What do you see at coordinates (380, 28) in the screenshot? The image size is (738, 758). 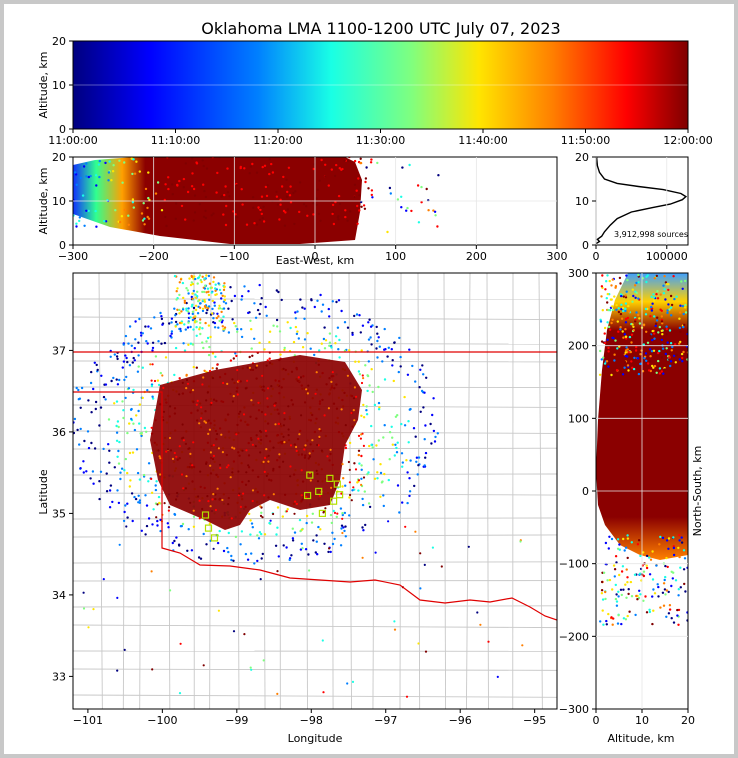 I see `chart-title: Oklahoma LMA 1100-1200 UTC July 07, 2023` at bounding box center [380, 28].